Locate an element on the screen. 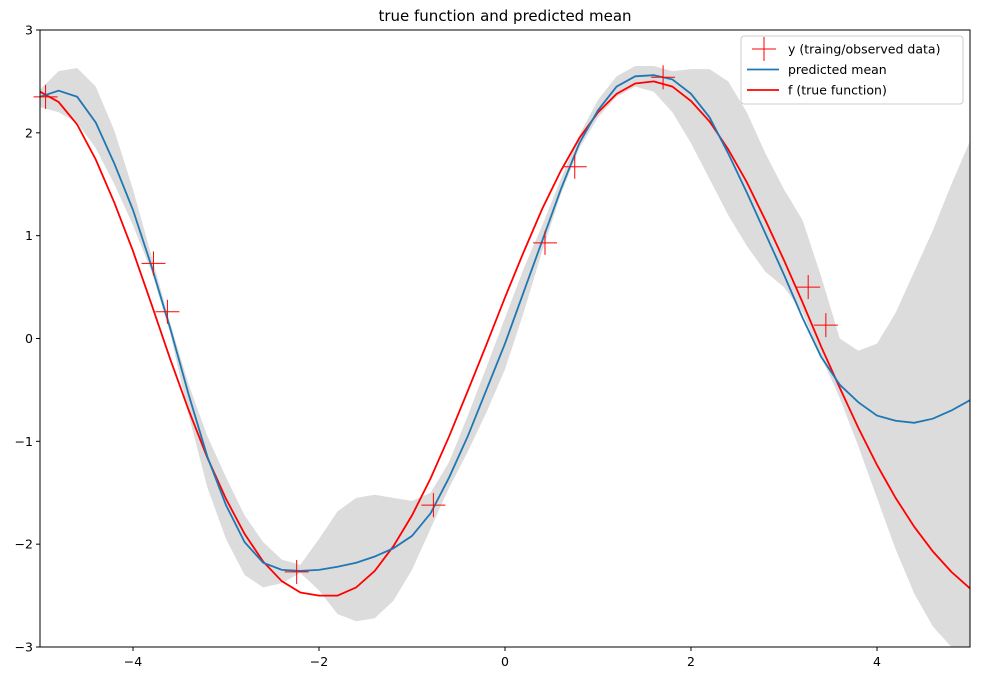  x-tick-label: 0 is located at coordinates (505, 661).